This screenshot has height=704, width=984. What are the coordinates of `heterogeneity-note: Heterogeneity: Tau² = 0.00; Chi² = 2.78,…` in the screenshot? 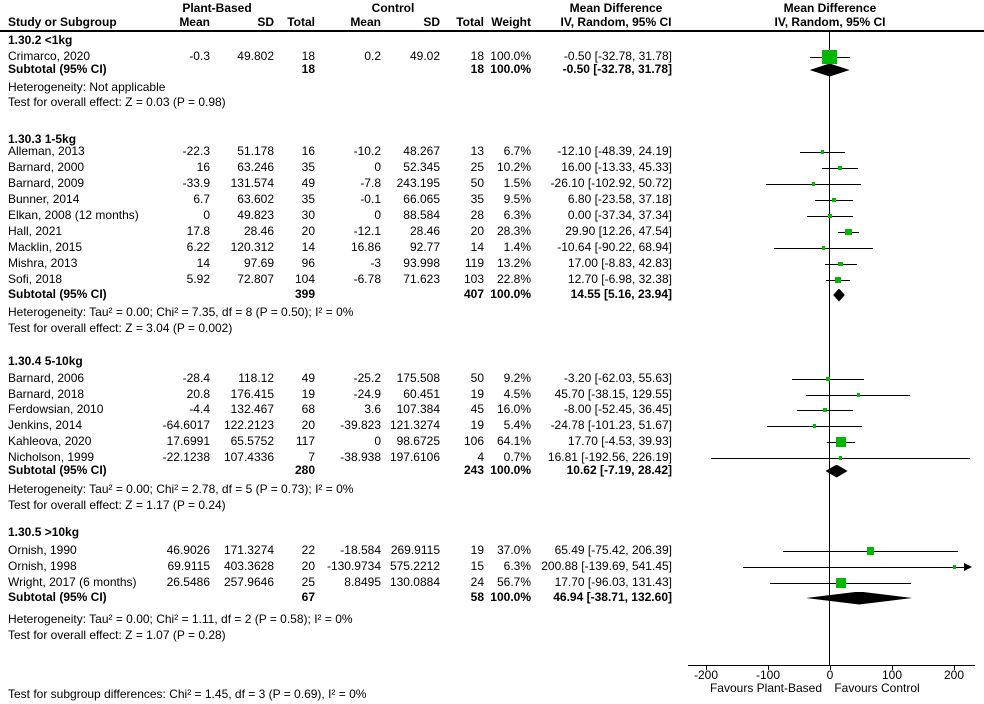 It's located at (181, 489).